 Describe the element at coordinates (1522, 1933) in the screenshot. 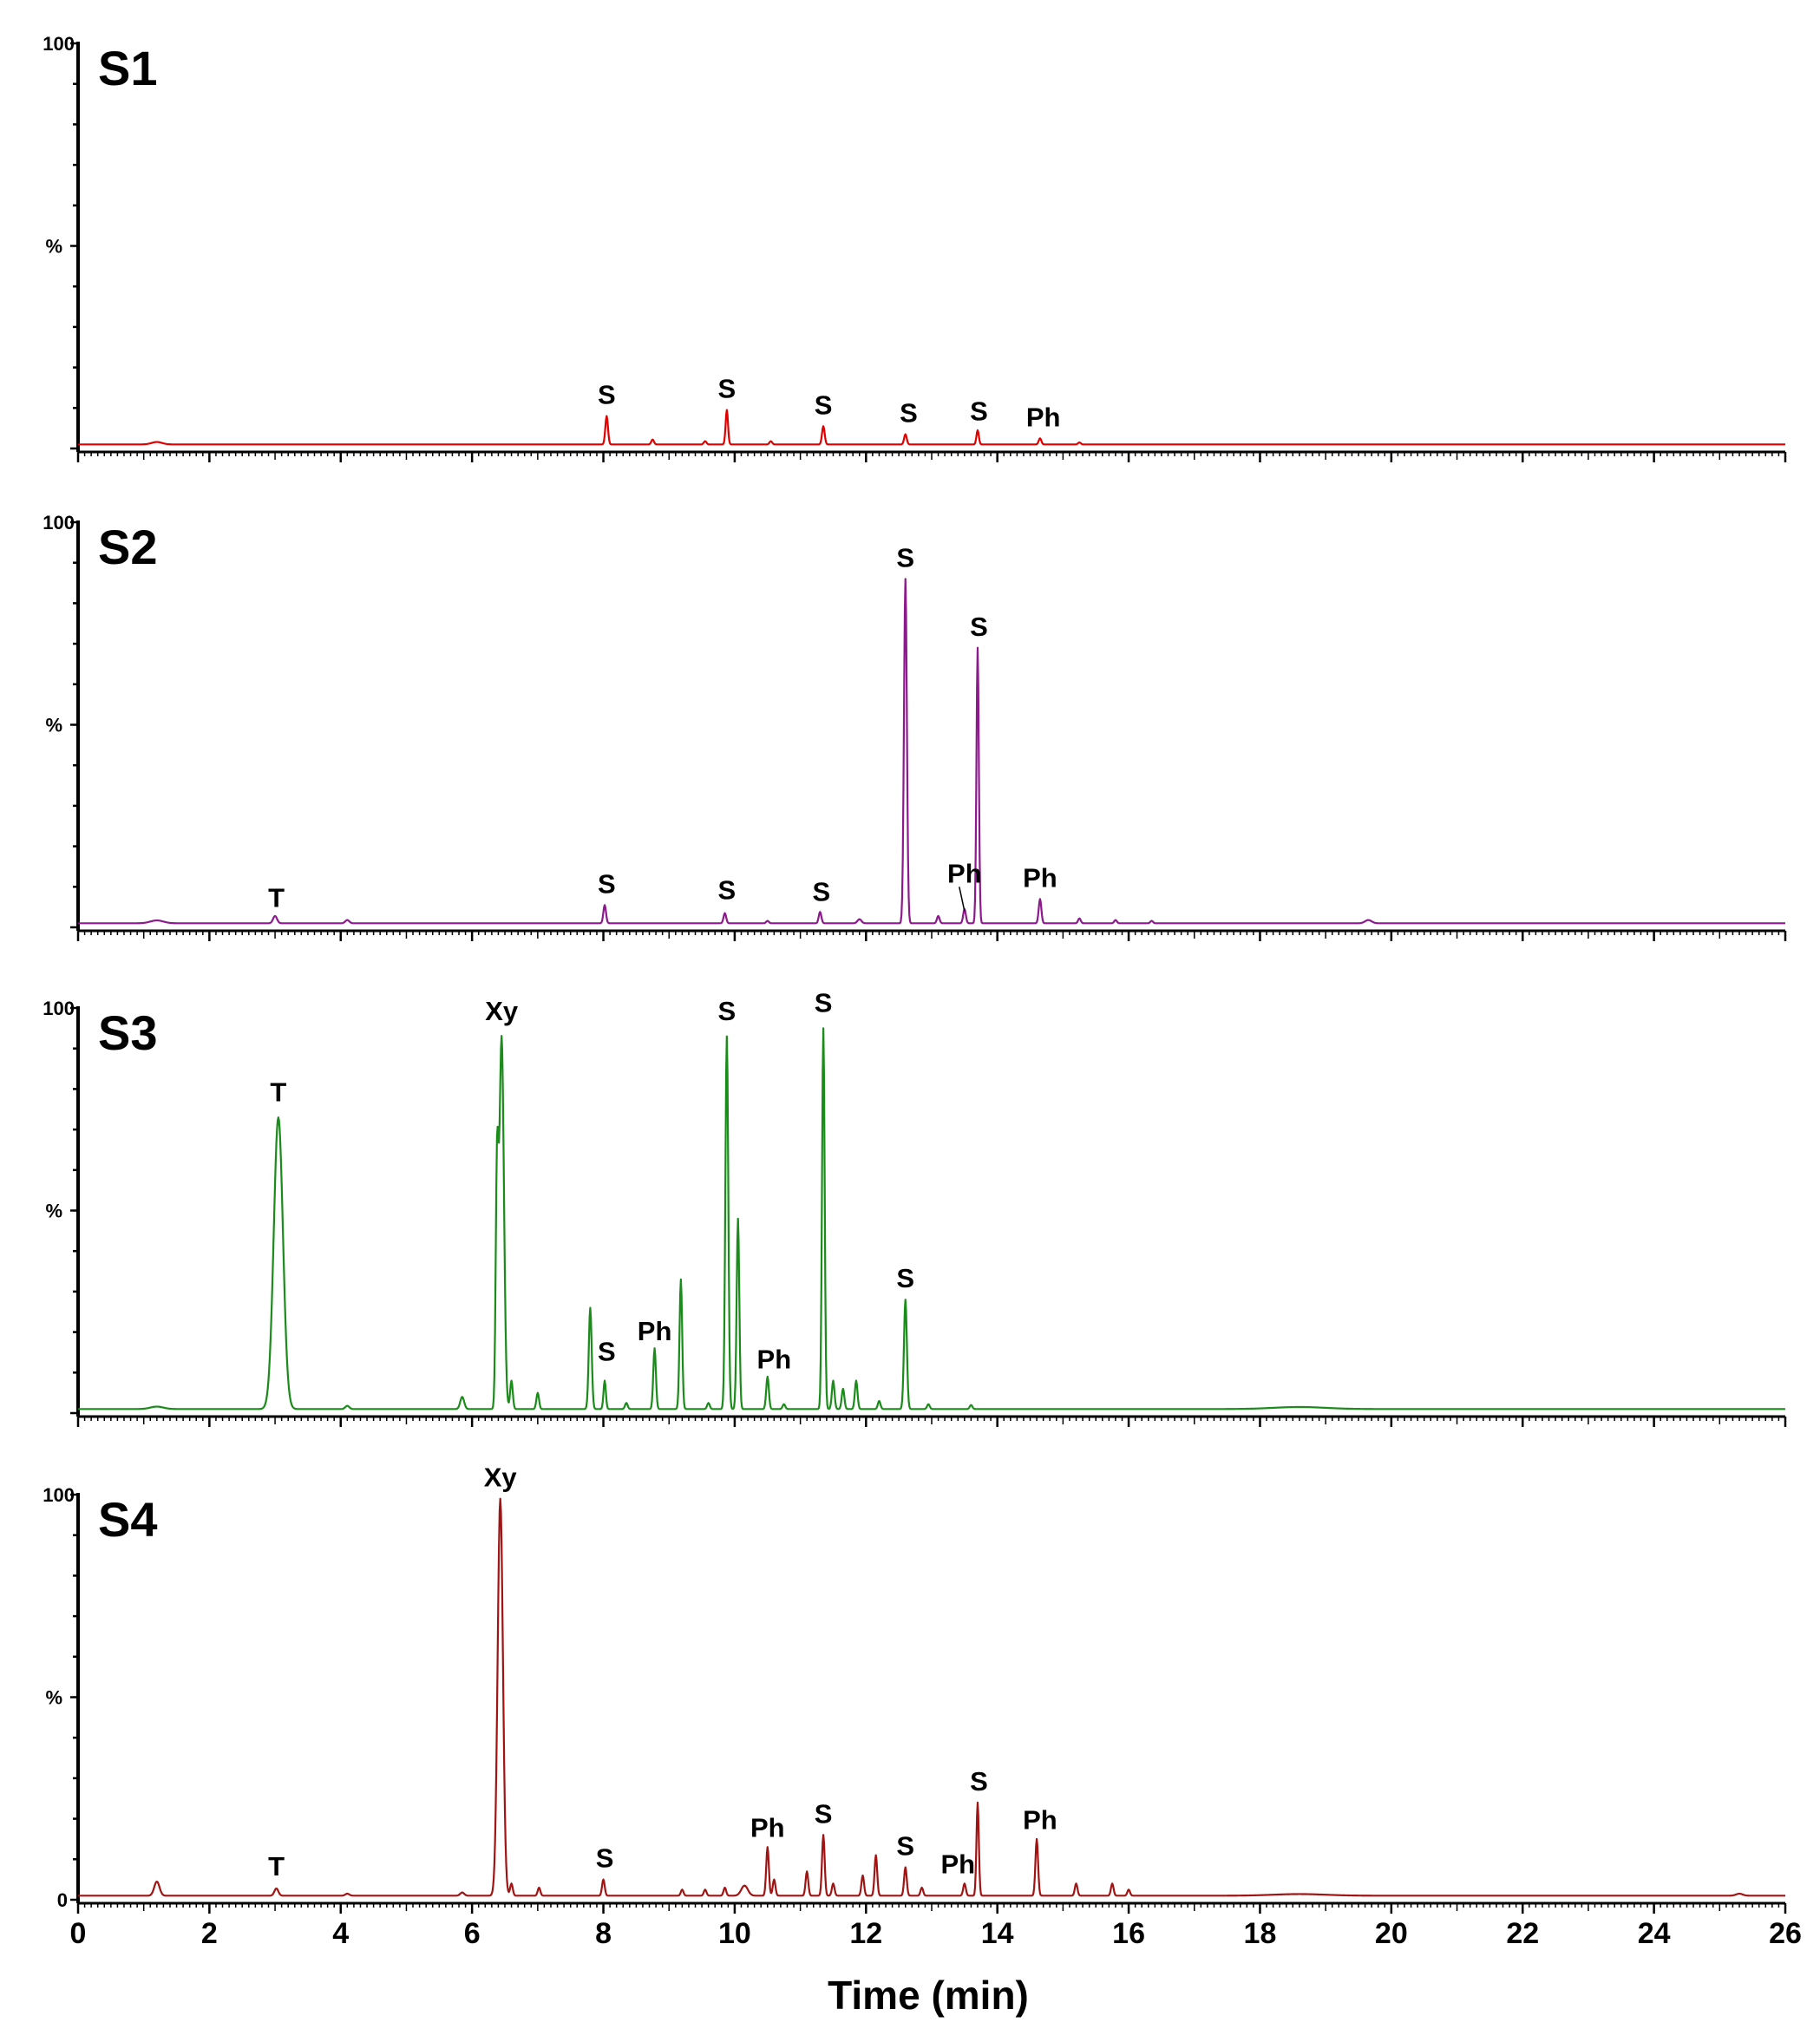

I see `x-tick-label: 22` at that location.